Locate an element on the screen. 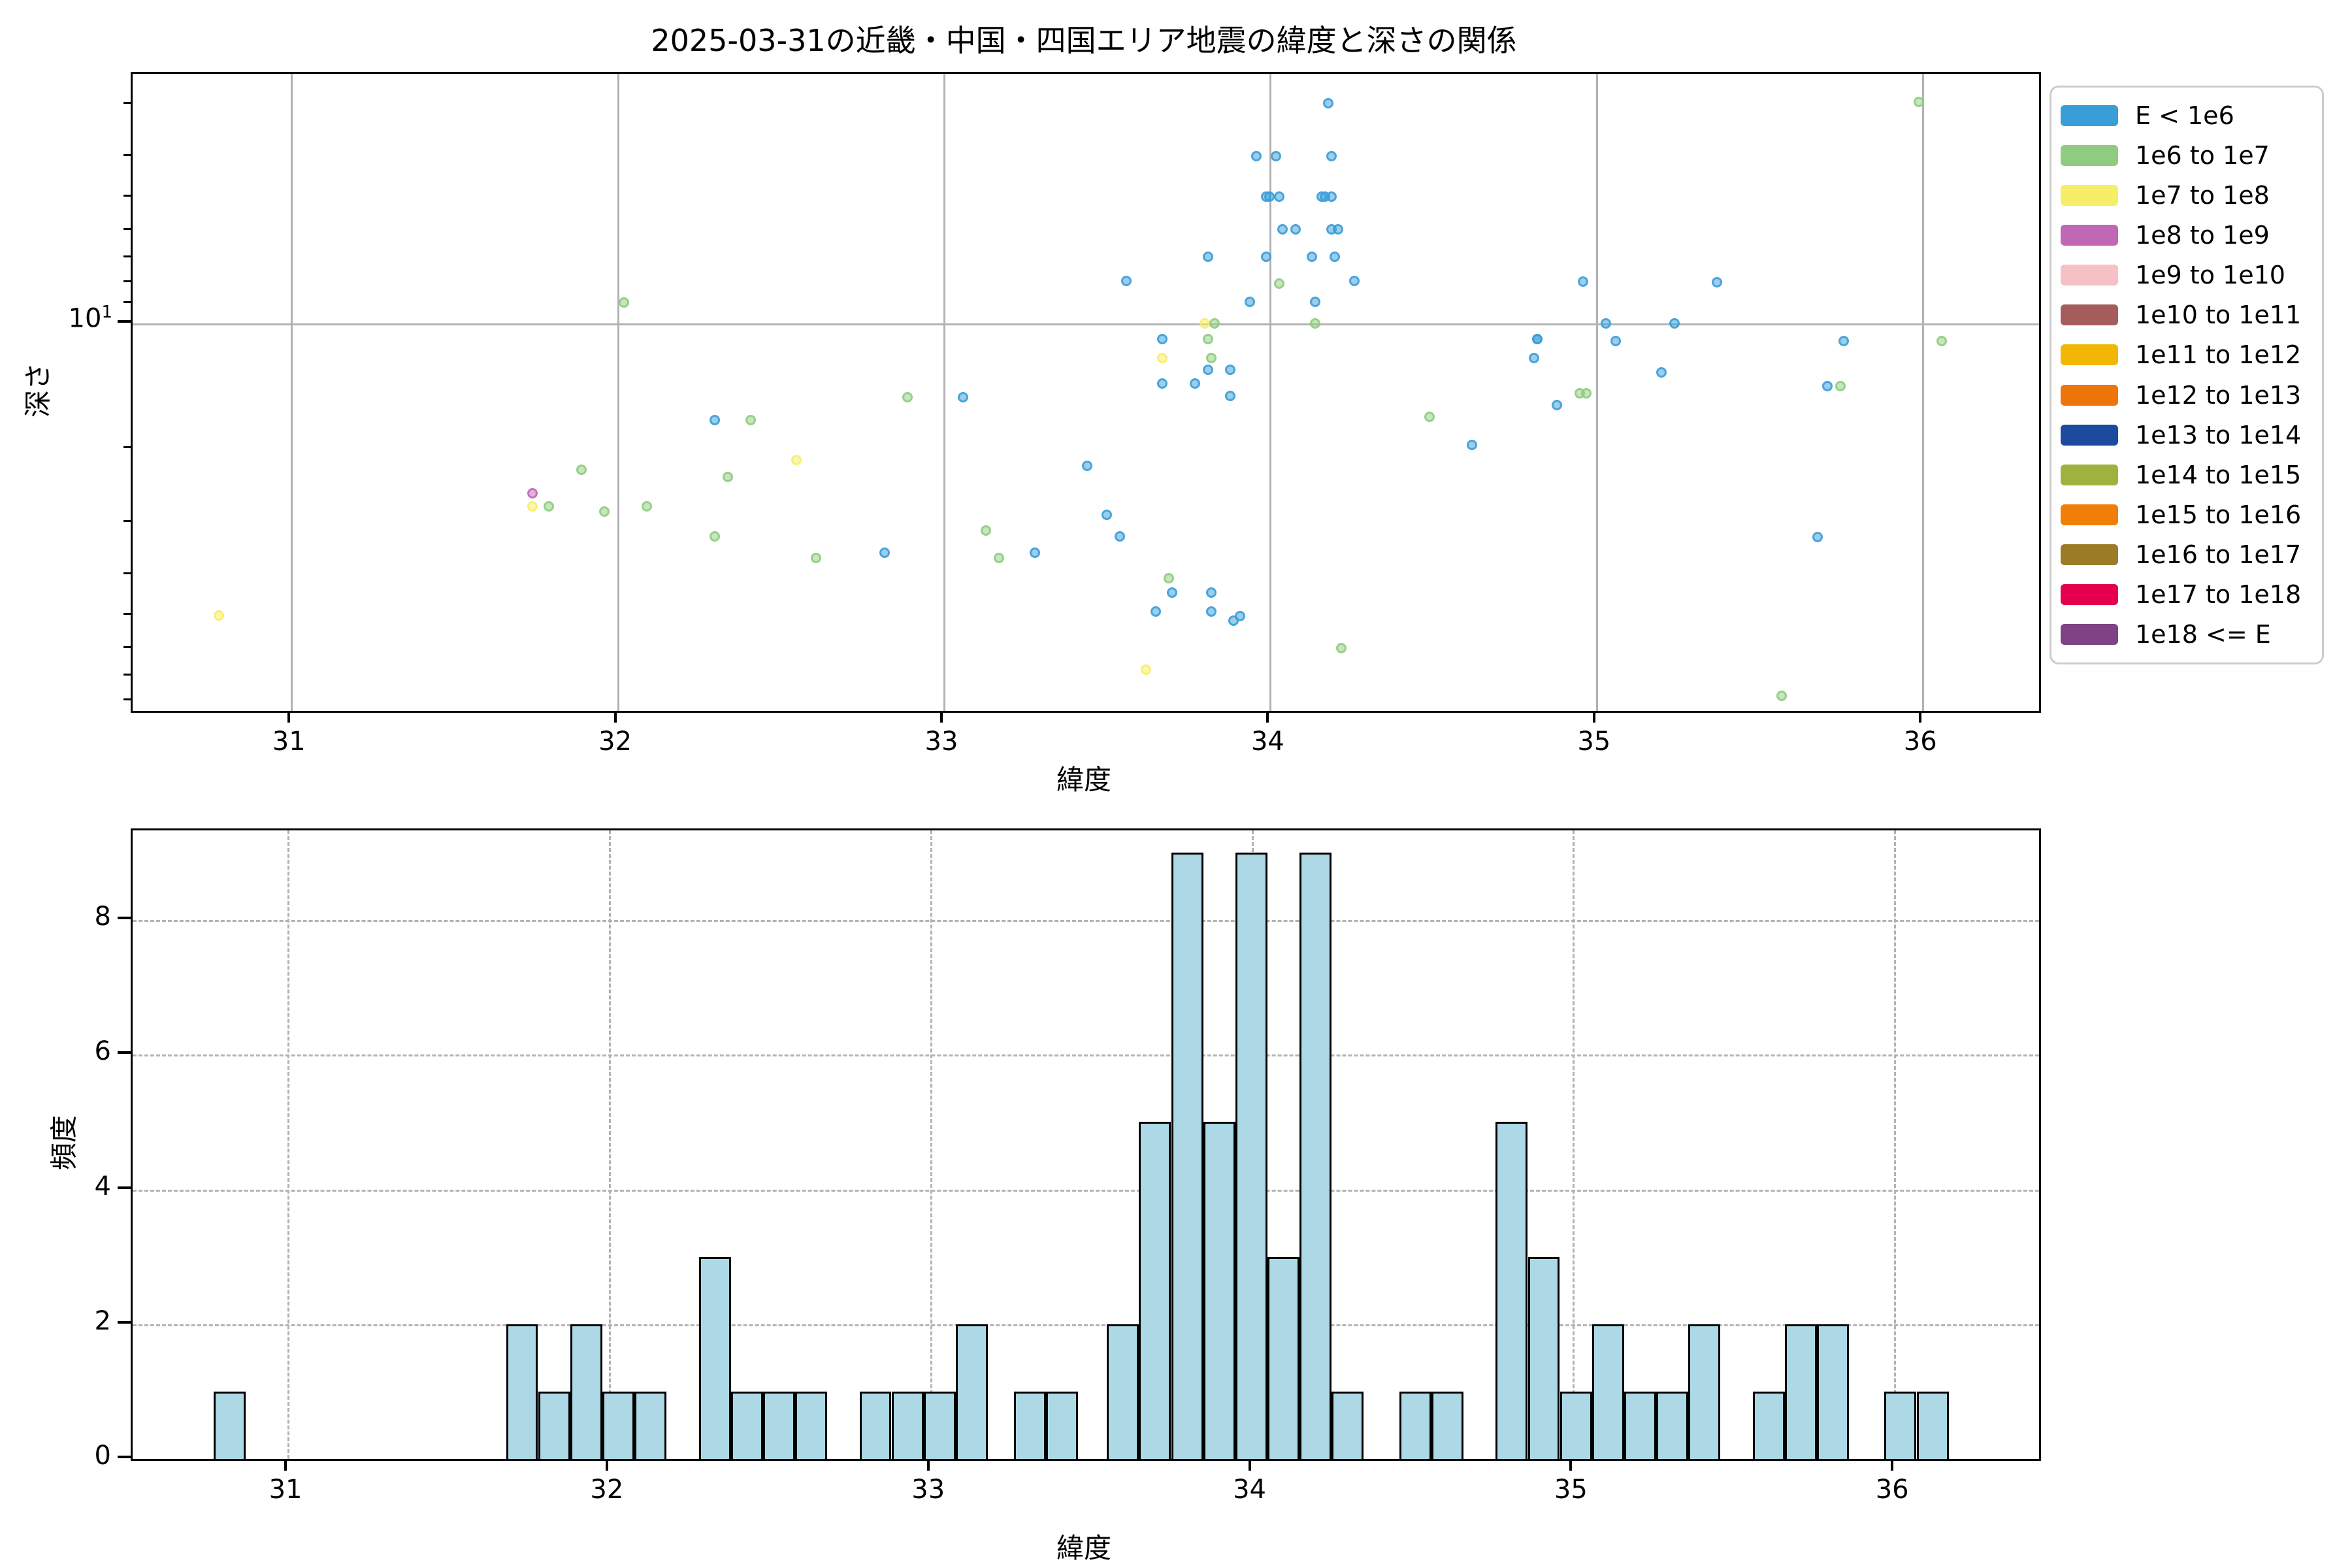 The image size is (2352, 1568). legend-entry-label: 1e10 to 1e11 is located at coordinates (2218, 315).